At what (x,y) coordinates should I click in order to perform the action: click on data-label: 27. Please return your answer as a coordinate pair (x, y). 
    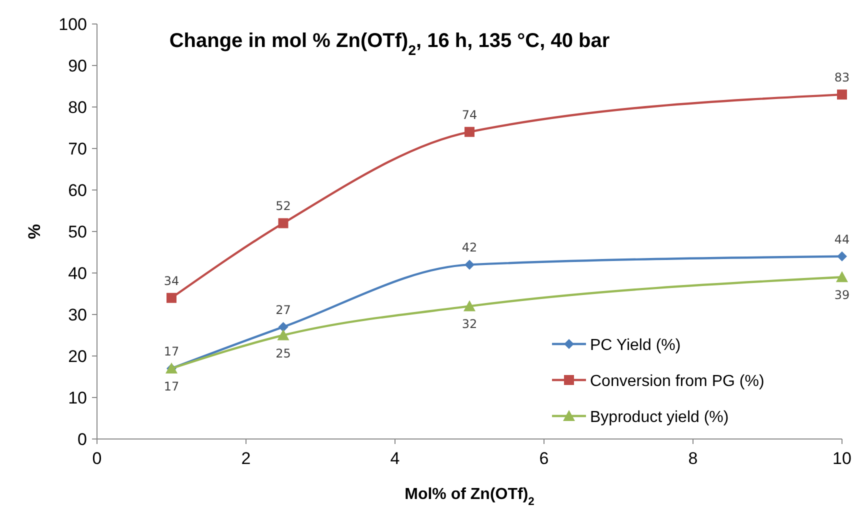
    Looking at the image, I should click on (283, 309).